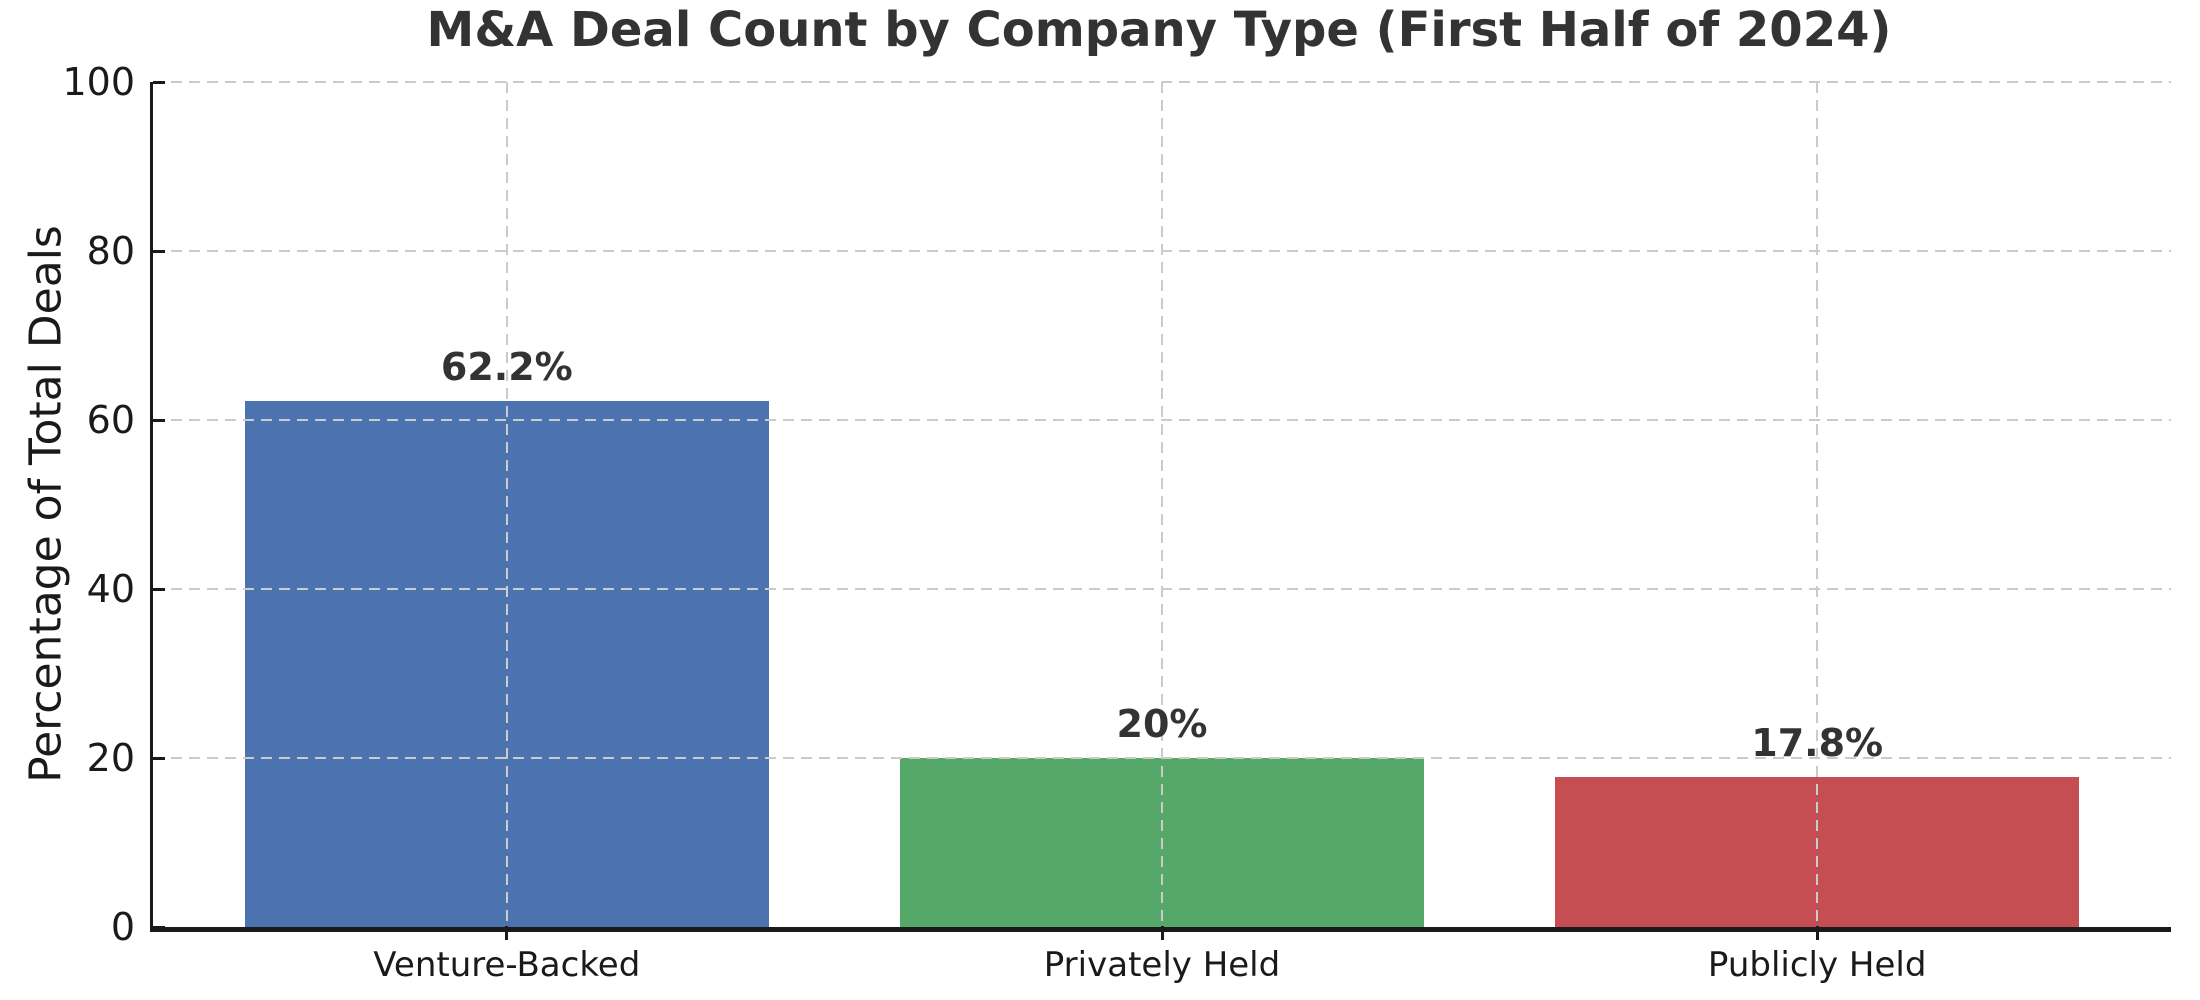  I want to click on y-tick-label-80: 80, so click(110, 251).